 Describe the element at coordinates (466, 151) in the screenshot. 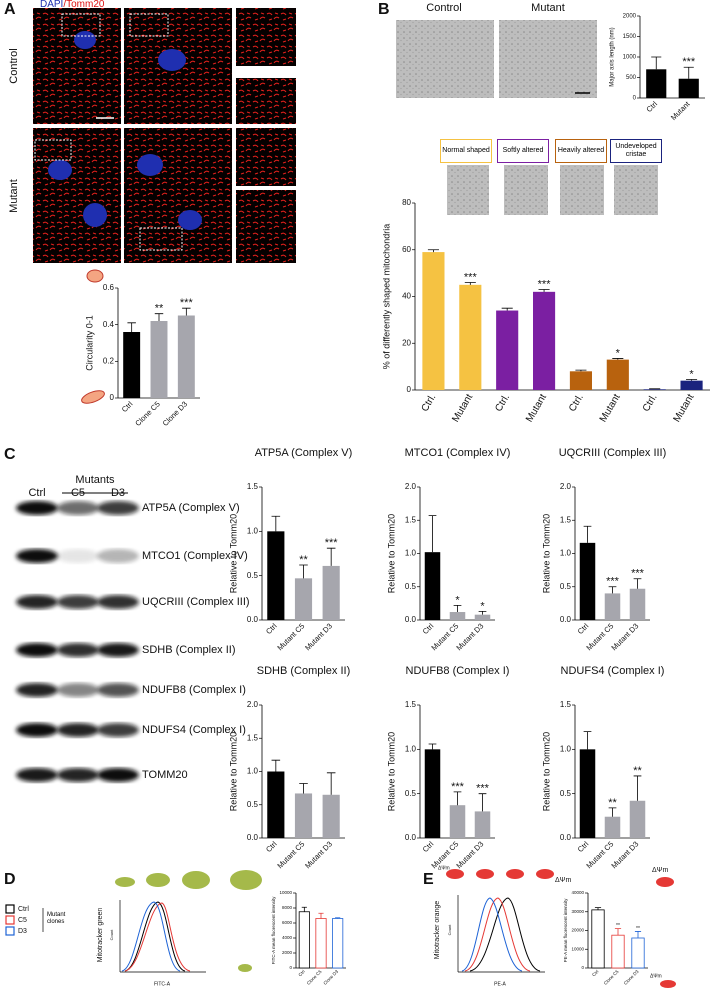

I see `shape-legend-box: Normal shaped` at that location.